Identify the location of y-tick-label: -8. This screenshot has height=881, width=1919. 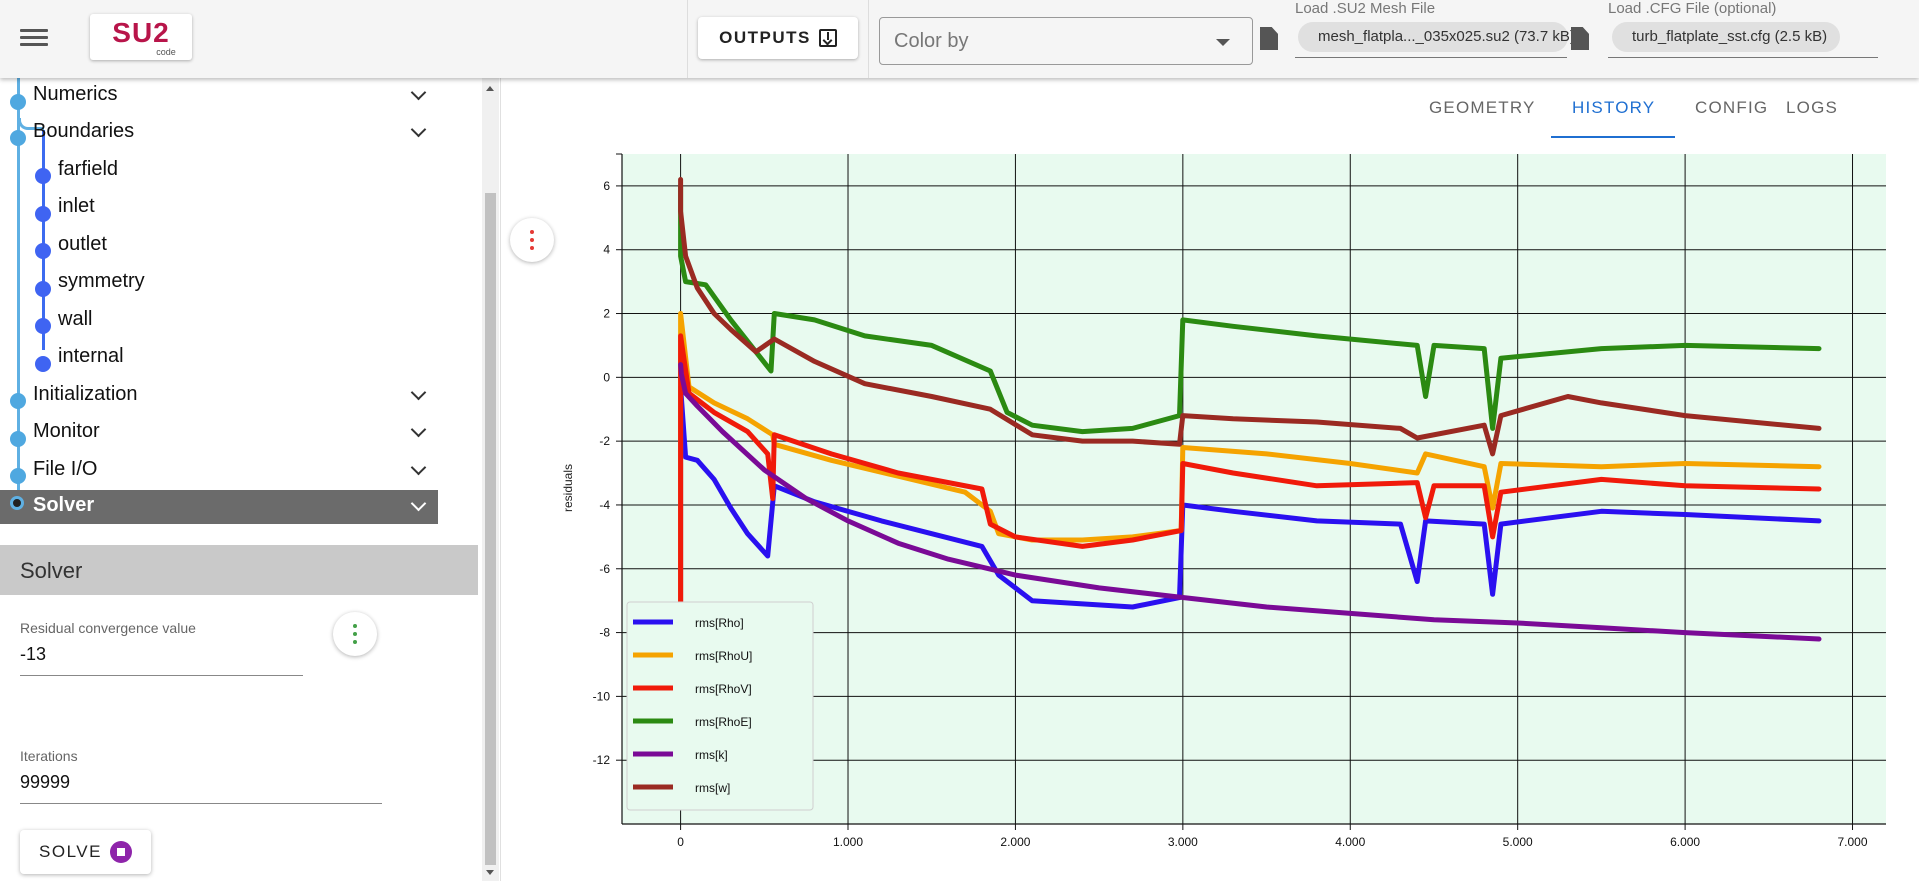
(604, 633).